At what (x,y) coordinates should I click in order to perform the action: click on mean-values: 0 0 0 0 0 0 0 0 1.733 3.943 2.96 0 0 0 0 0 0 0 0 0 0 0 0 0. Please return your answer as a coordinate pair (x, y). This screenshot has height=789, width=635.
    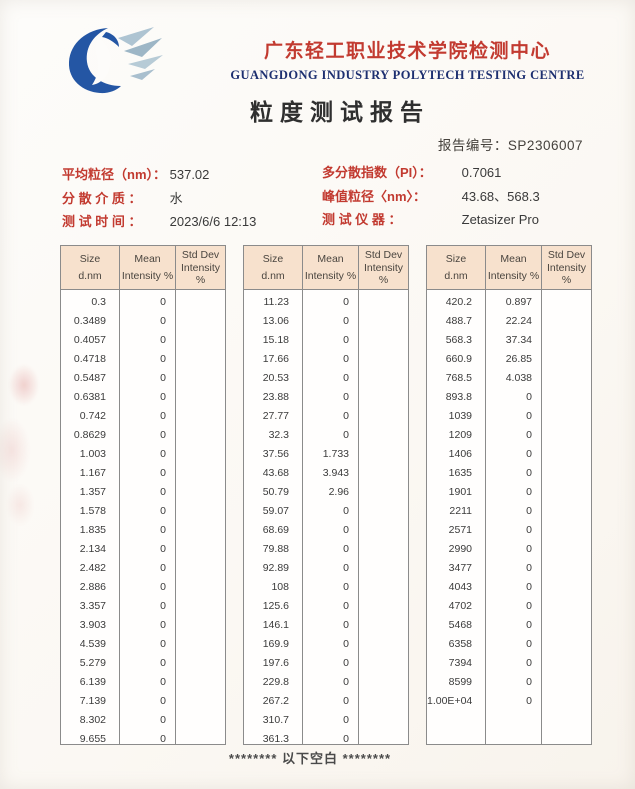
    Looking at the image, I should click on (330, 519).